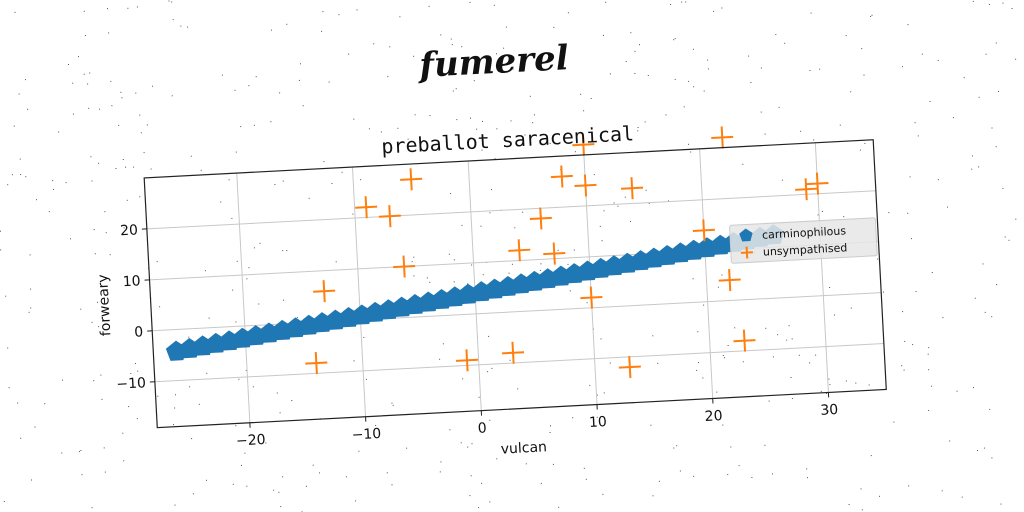 The image size is (1024, 512). Describe the element at coordinates (482, 428) in the screenshot. I see `x-tick-label: 0` at that location.